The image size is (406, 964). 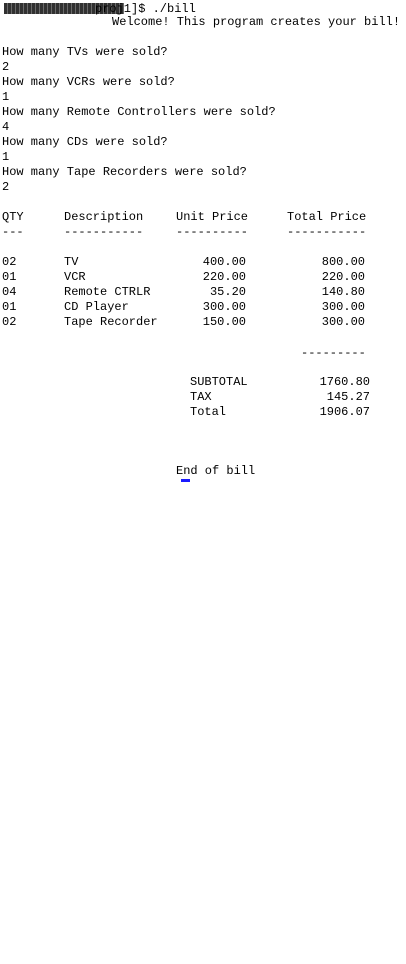 I want to click on row-unit-price: 35.20, so click(x=227, y=292).